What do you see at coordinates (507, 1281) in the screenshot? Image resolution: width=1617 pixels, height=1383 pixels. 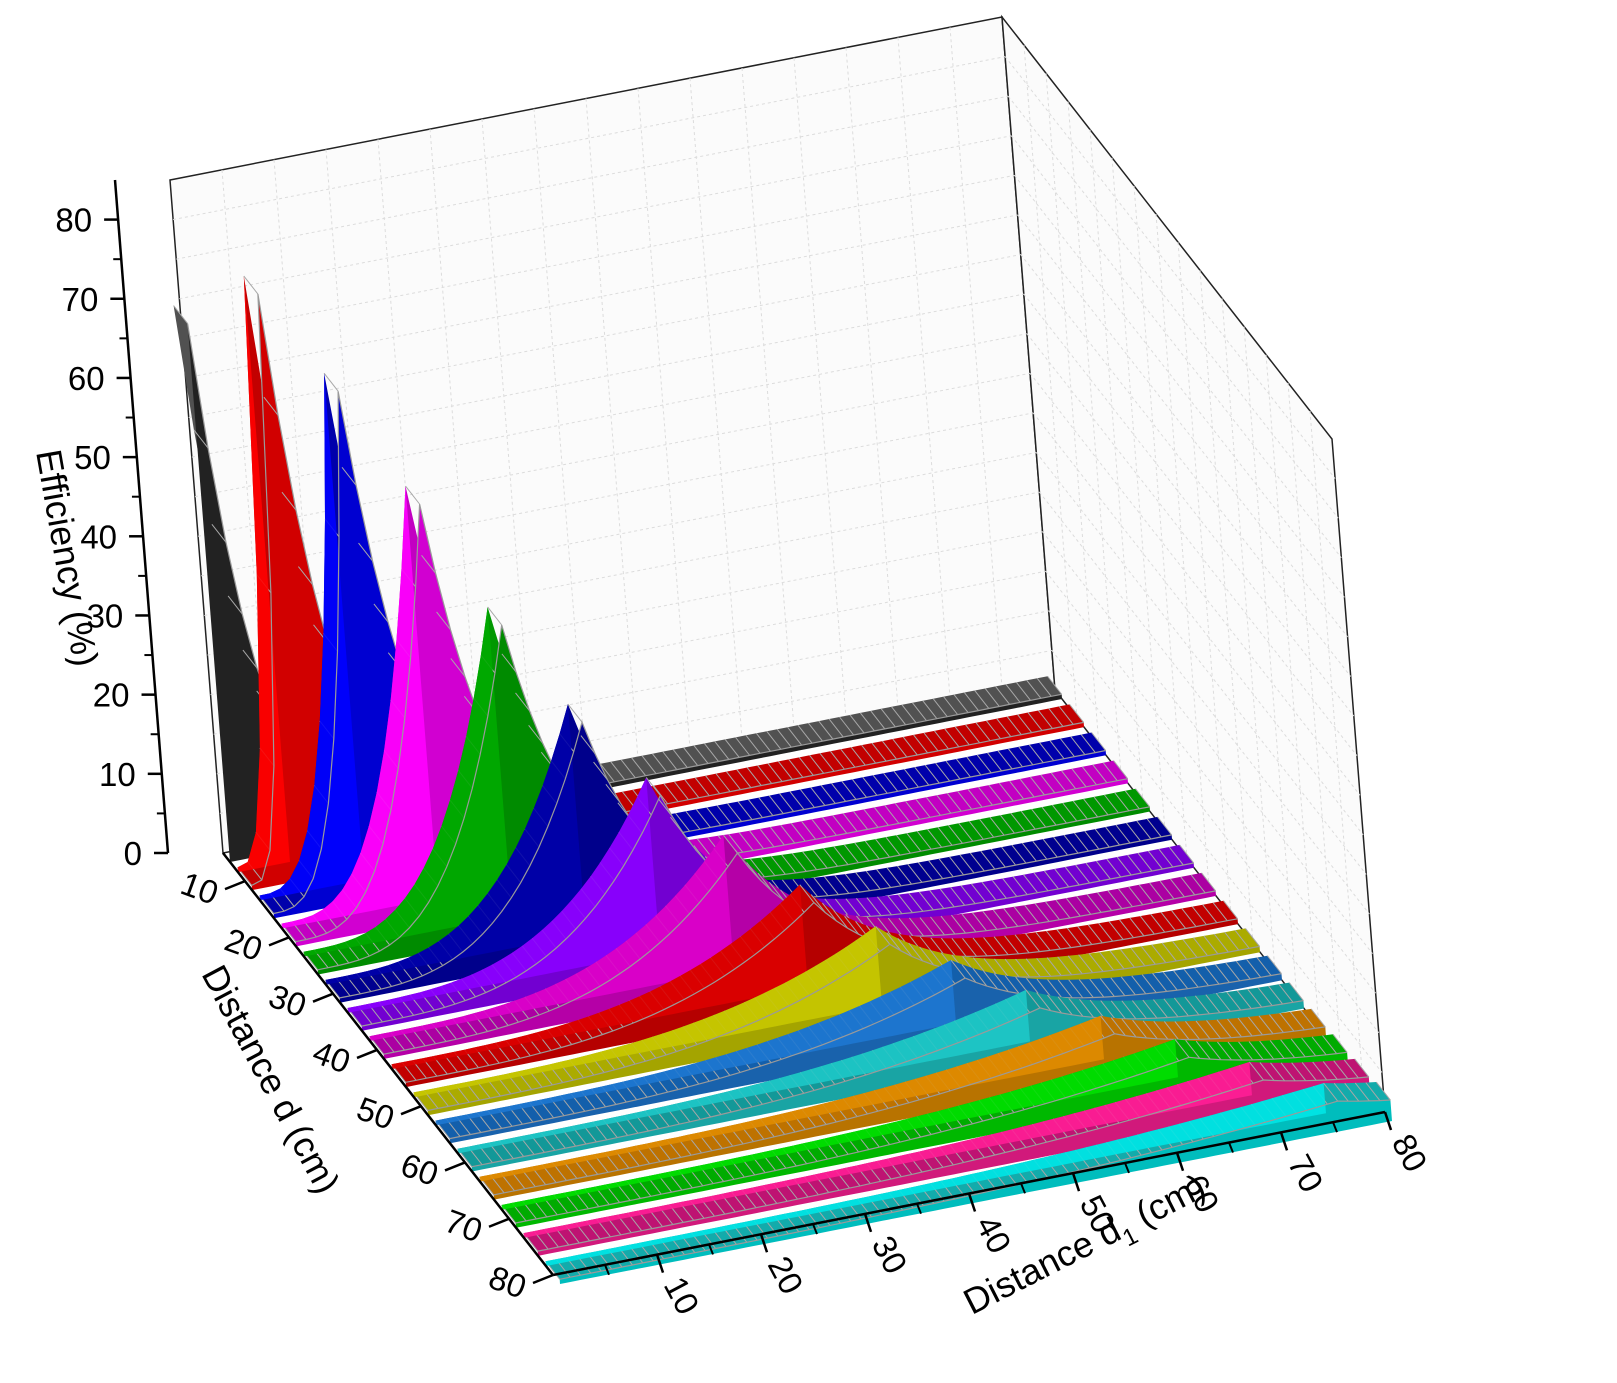 I see `y-tick-label: 80` at bounding box center [507, 1281].